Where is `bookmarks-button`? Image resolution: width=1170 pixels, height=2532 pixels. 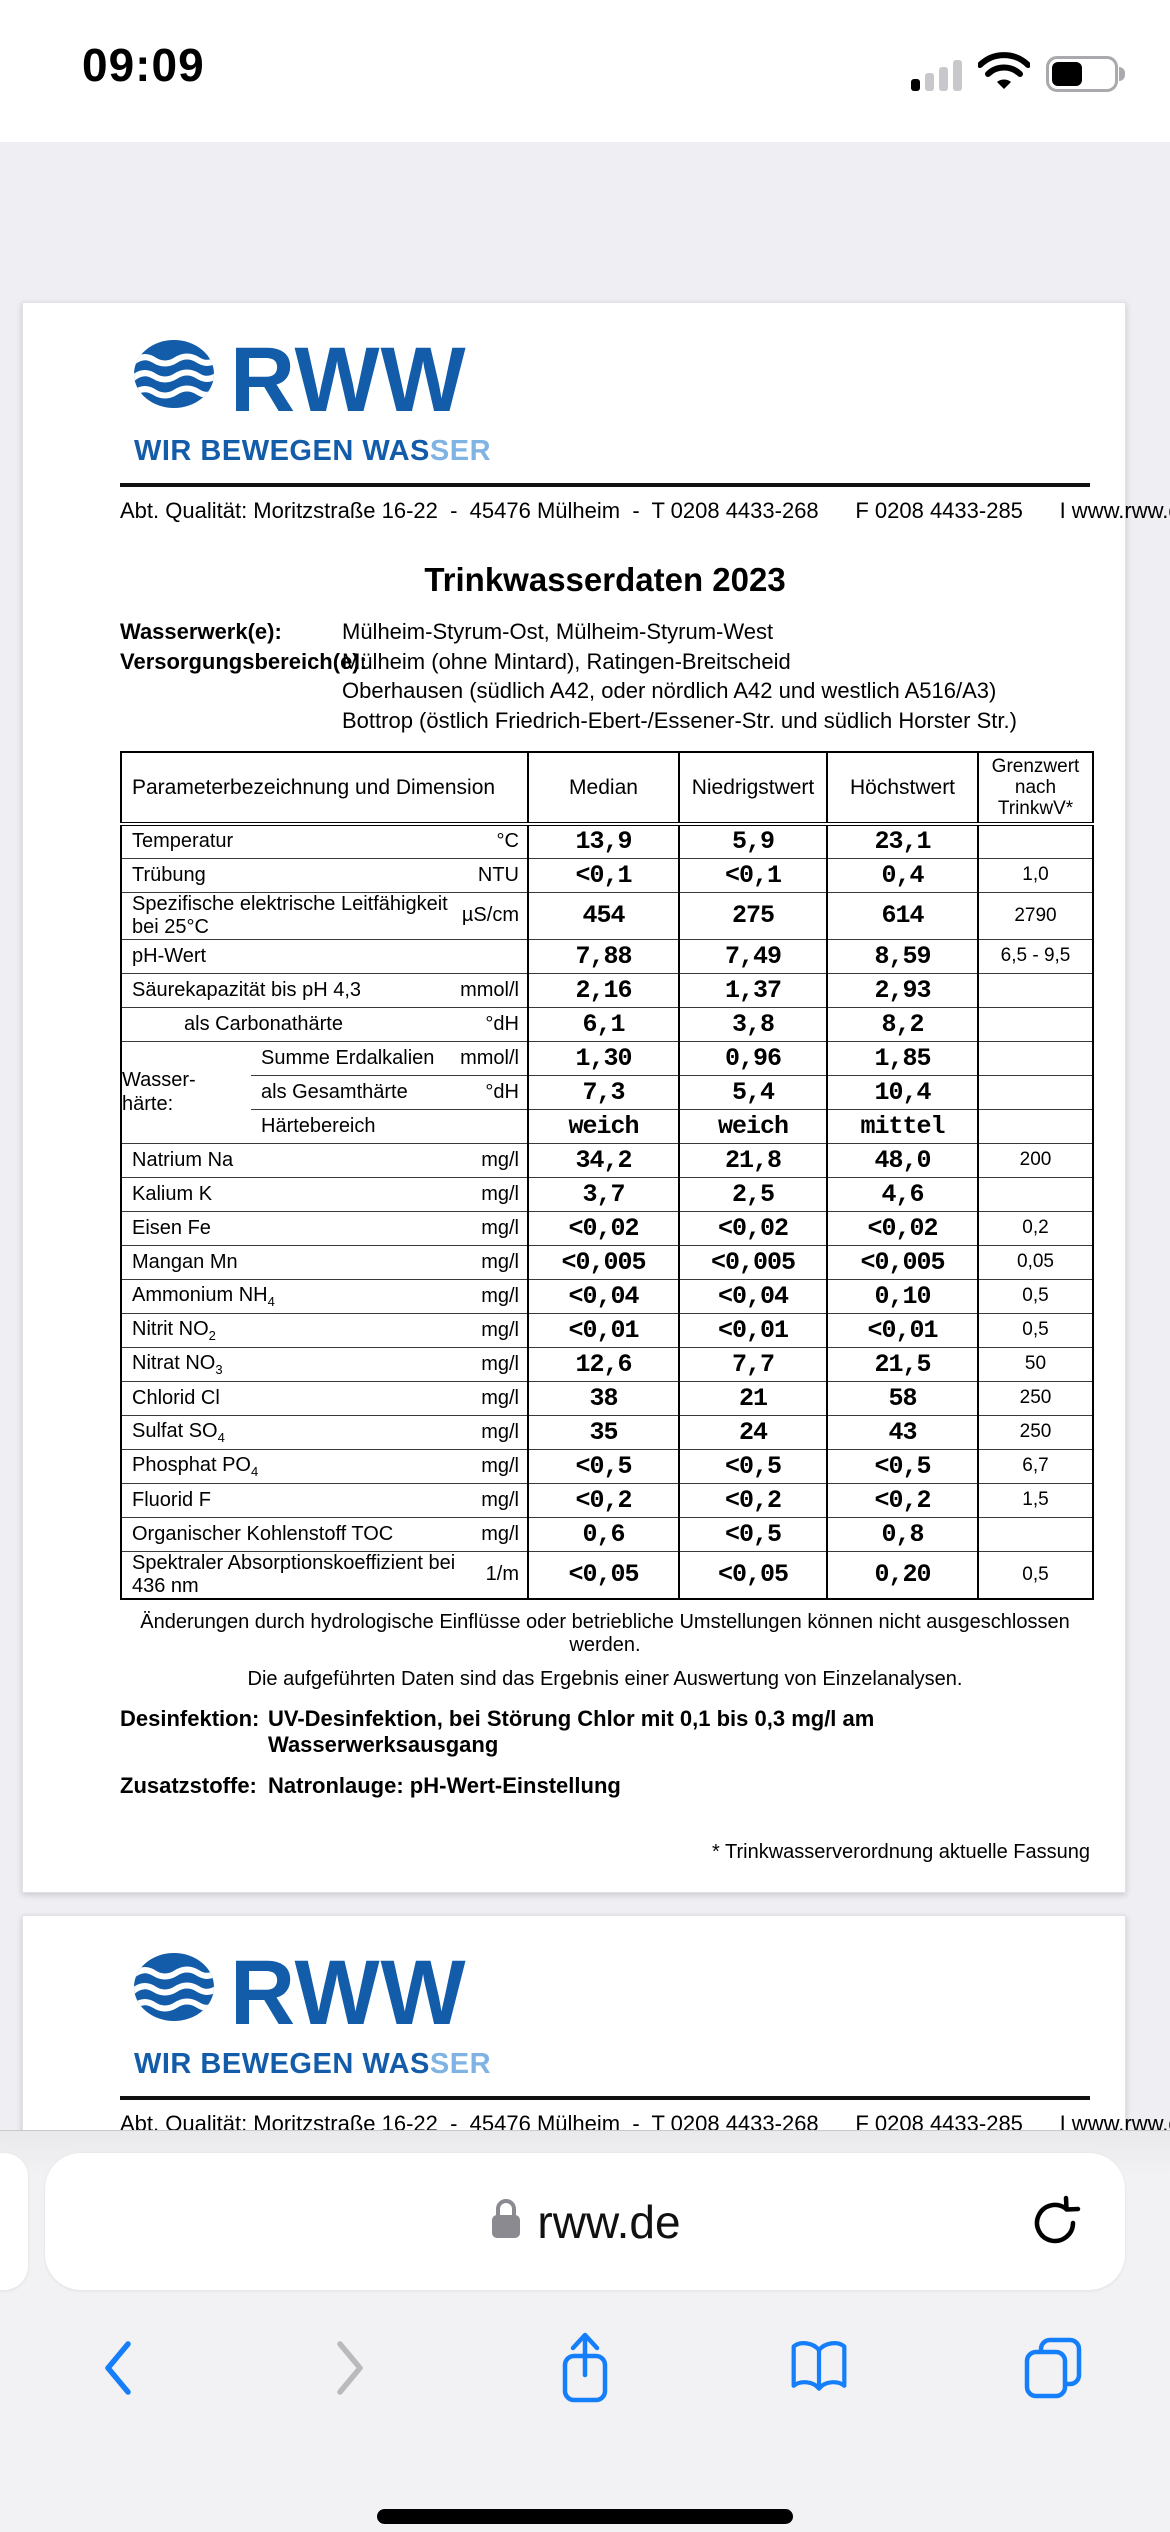
bookmarks-button is located at coordinates (819, 2368).